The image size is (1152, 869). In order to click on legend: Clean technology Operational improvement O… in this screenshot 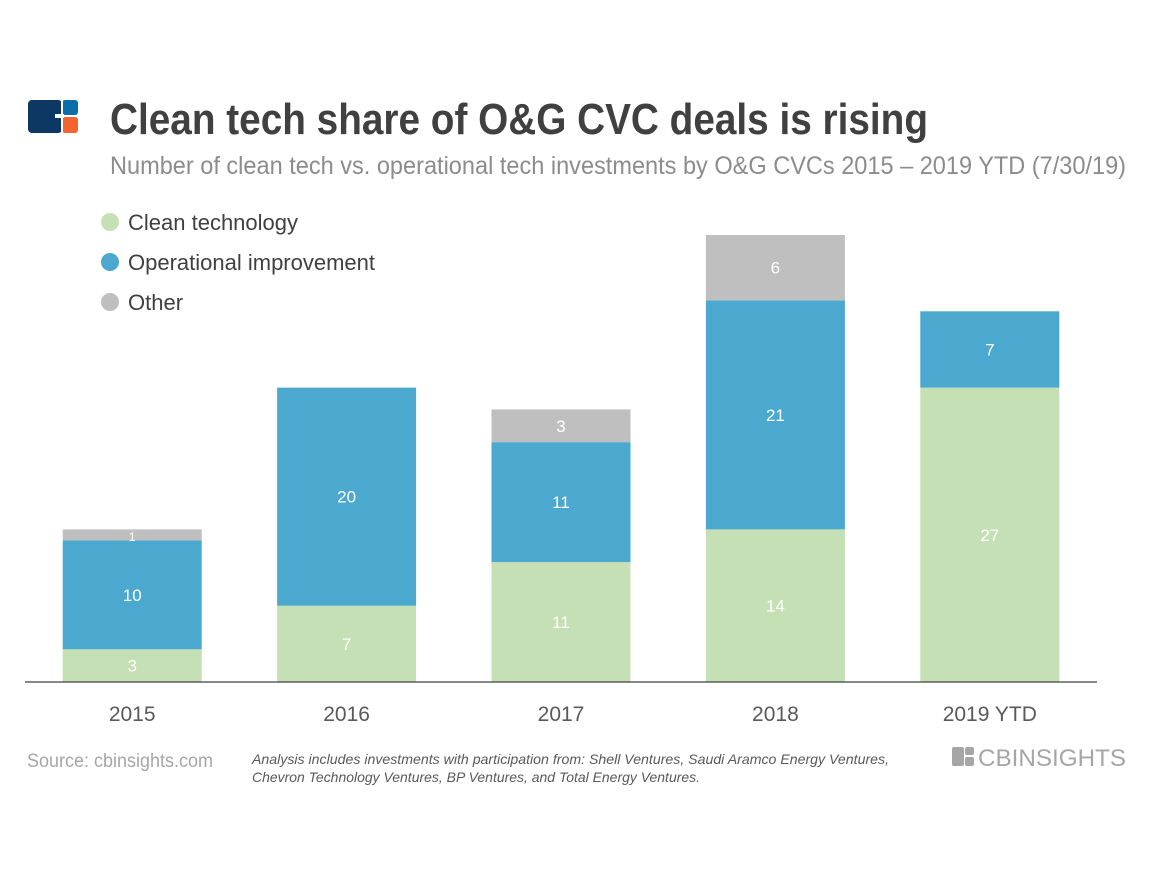, I will do `click(238, 262)`.